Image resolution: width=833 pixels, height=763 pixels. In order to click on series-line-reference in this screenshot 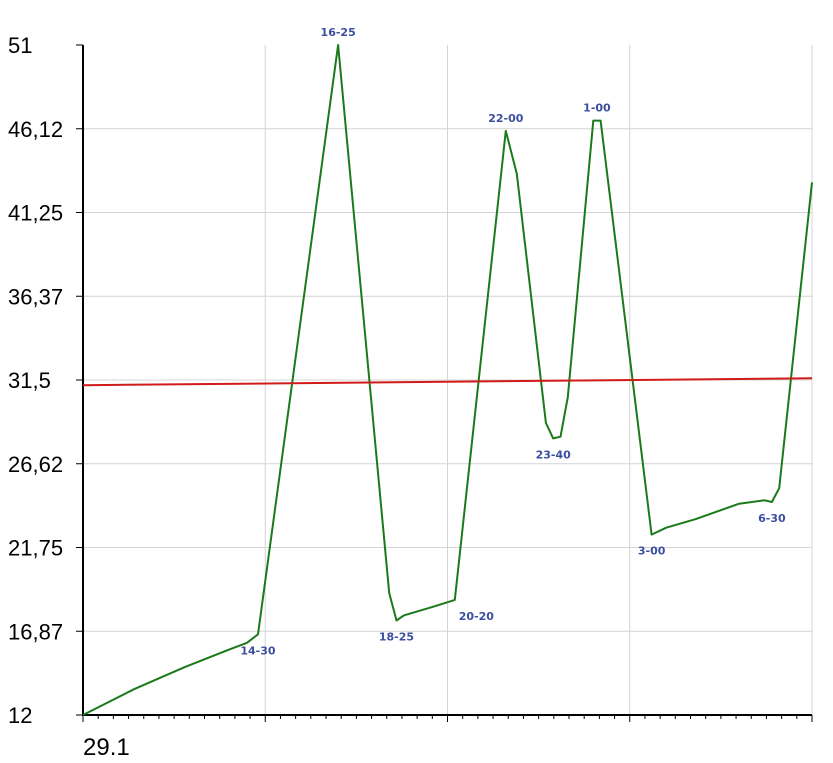, I will do `click(447, 382)`.